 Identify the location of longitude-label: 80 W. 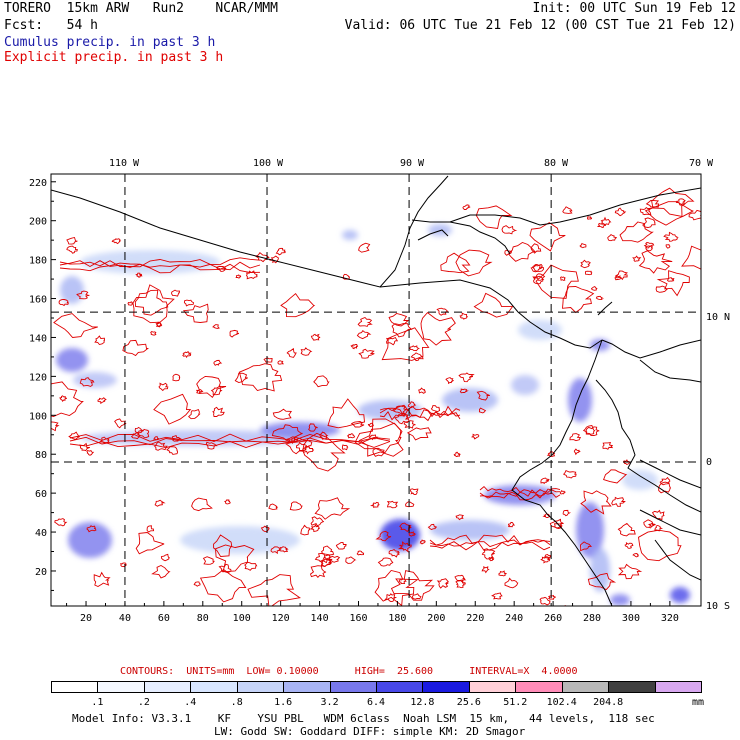
(556, 163).